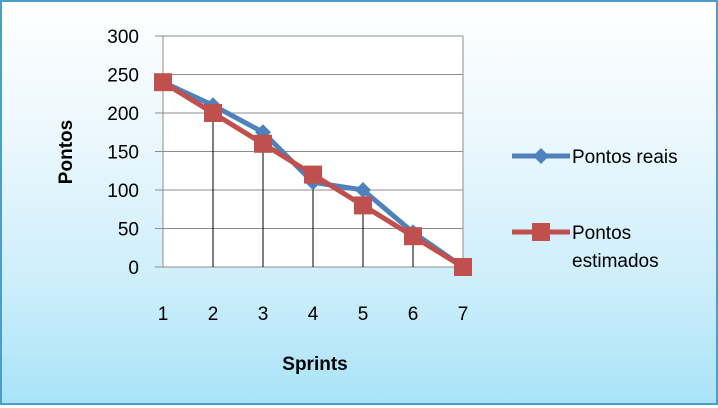 The width and height of the screenshot is (718, 408). What do you see at coordinates (314, 364) in the screenshot?
I see `x-axis-title: Sprints` at bounding box center [314, 364].